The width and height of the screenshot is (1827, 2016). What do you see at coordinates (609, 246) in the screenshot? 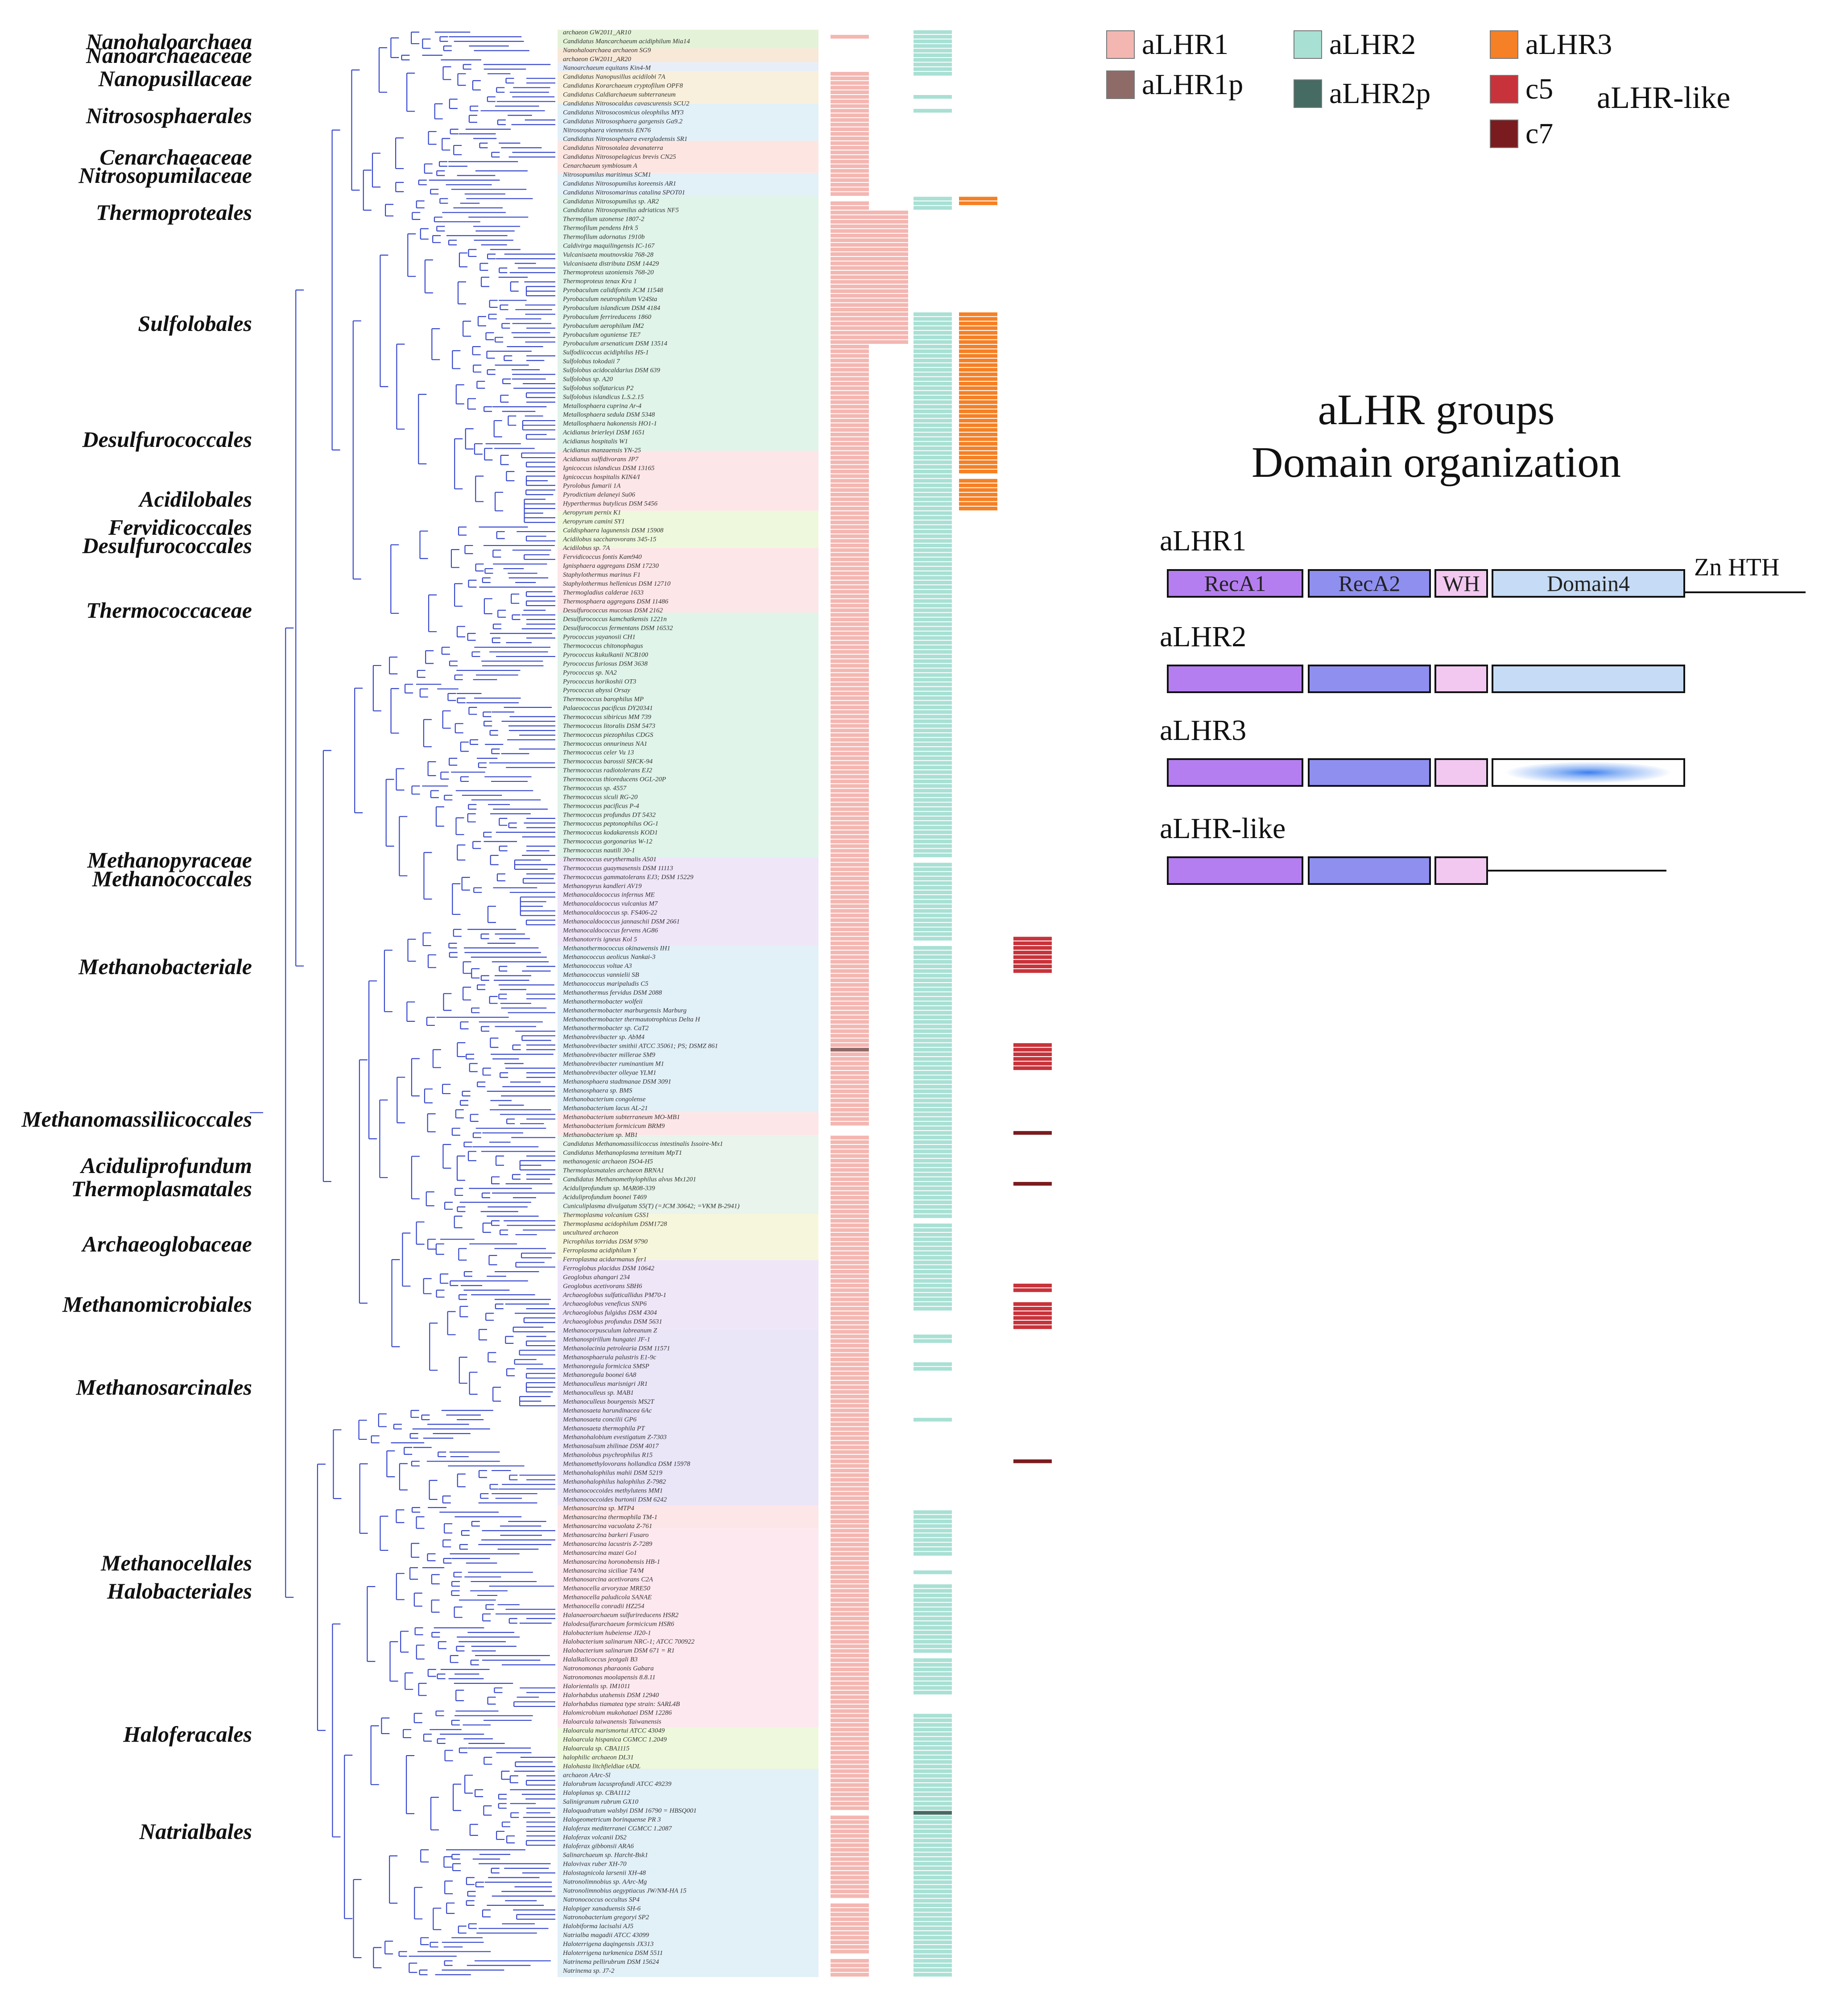
I see `taxon-label: Caldivirga maquilingensis IC-167` at bounding box center [609, 246].